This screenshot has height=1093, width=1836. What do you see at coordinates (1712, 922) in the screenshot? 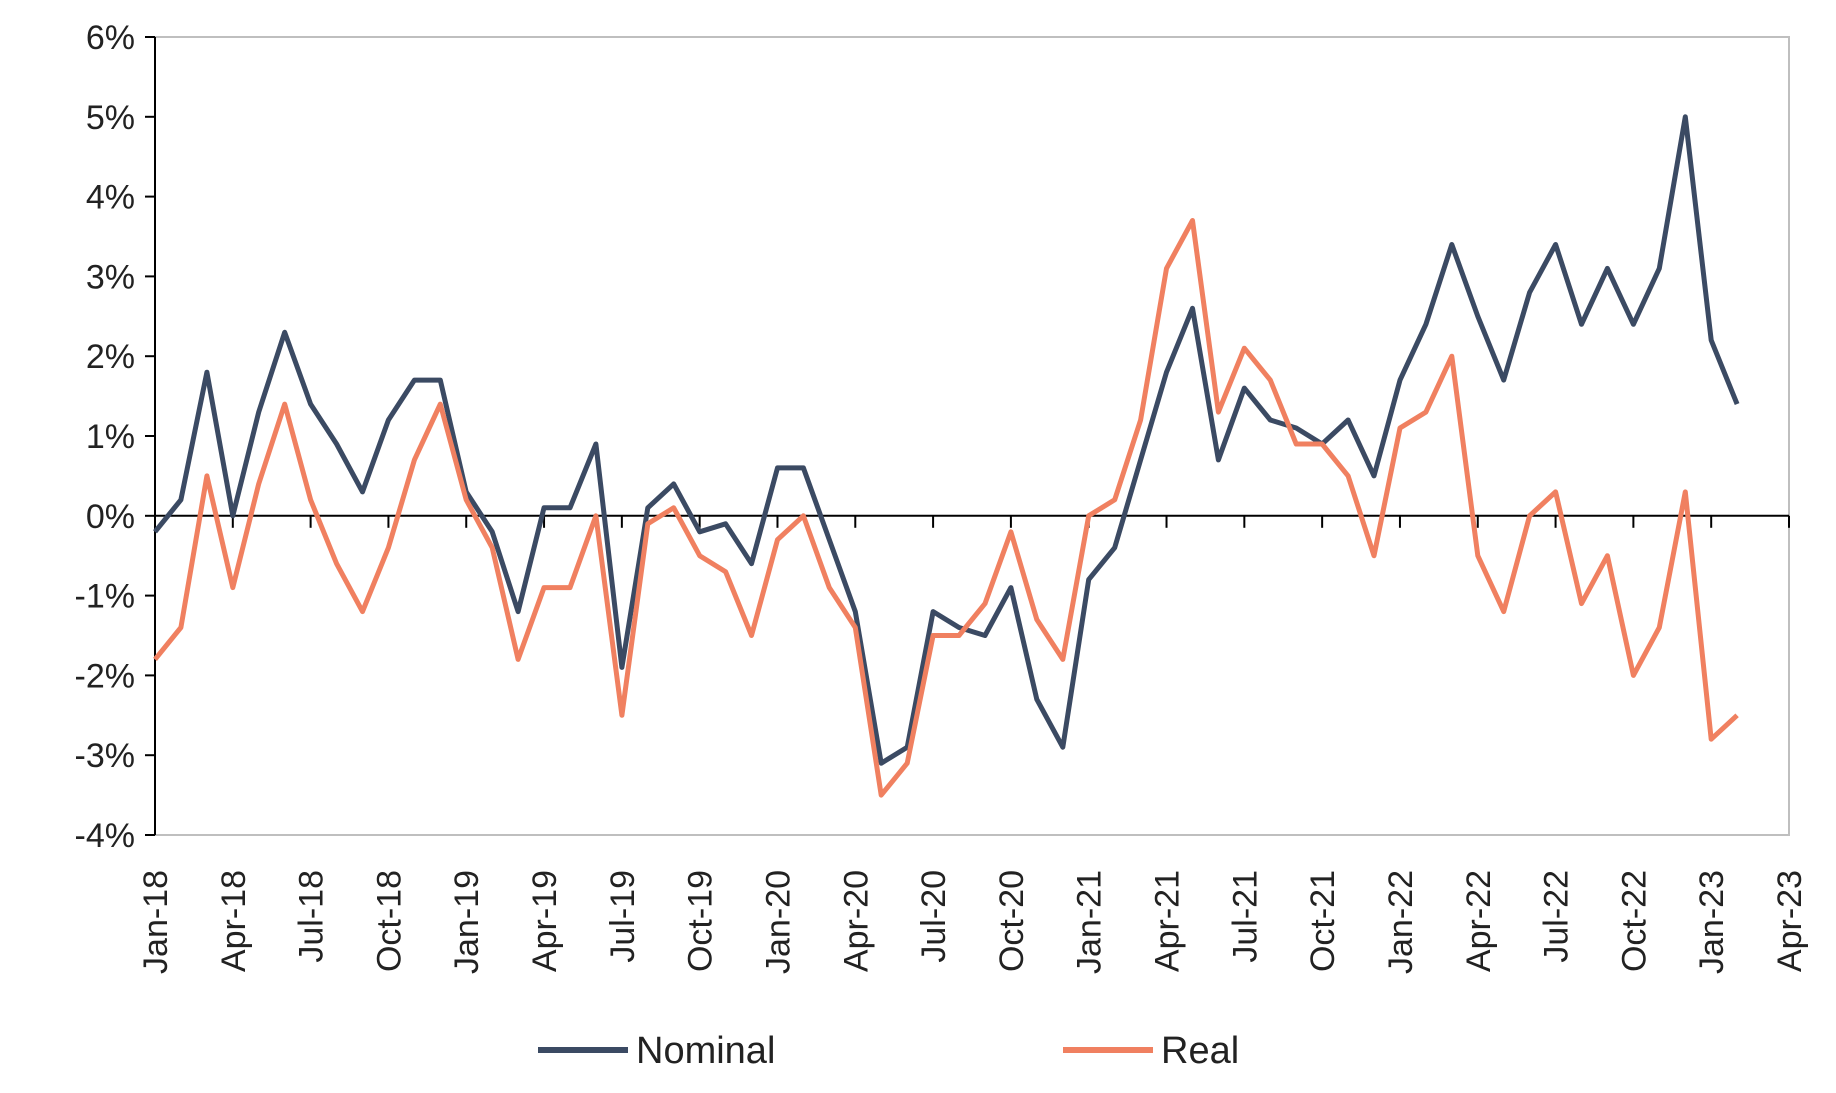
I see `x-tick-label: Jan-23` at bounding box center [1712, 922].